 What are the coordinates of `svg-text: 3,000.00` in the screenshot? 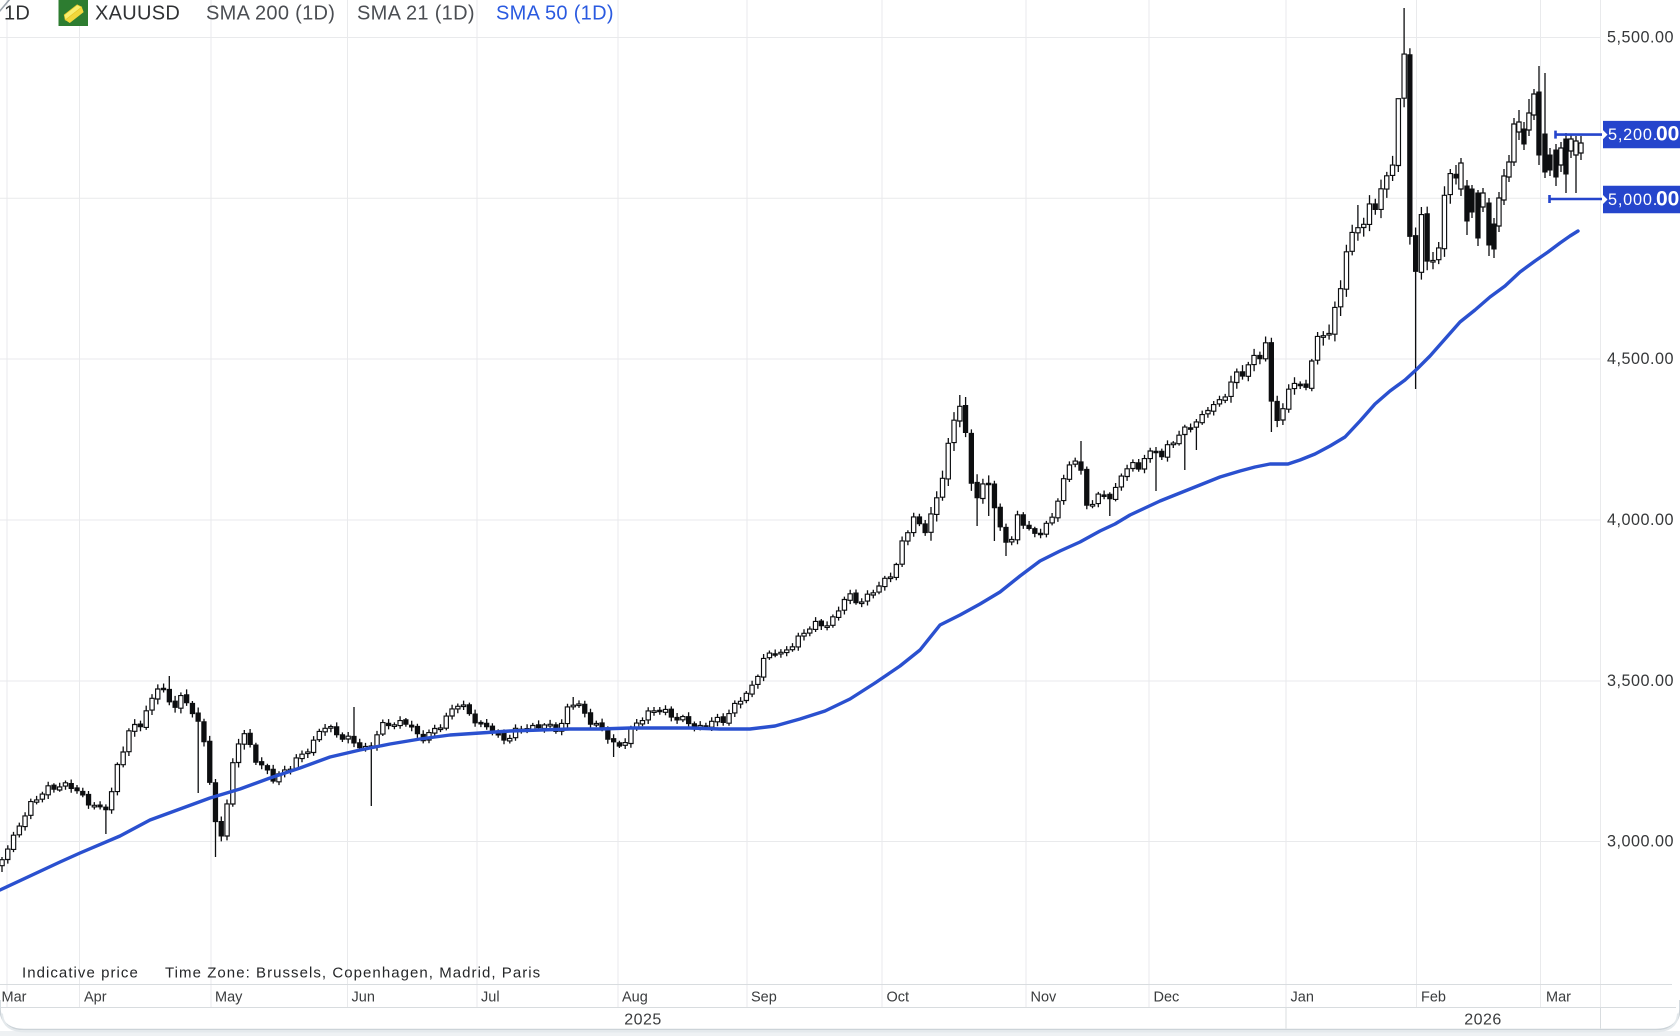 It's located at (1640, 842).